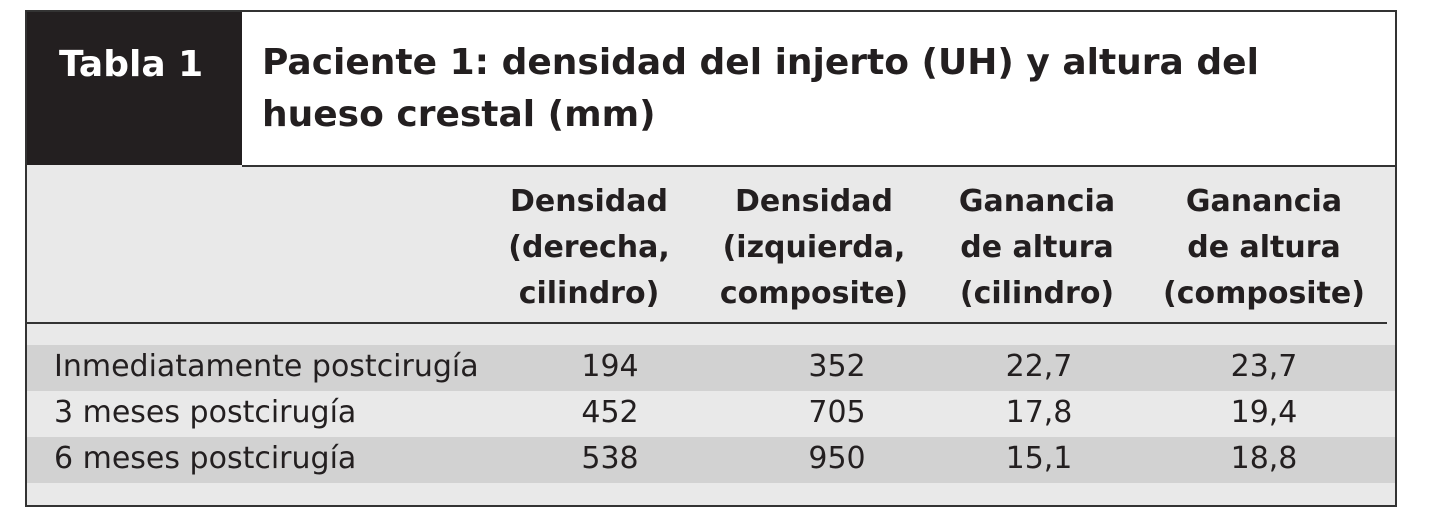  I want to click on column-header: (izquierda,, so click(814, 247).